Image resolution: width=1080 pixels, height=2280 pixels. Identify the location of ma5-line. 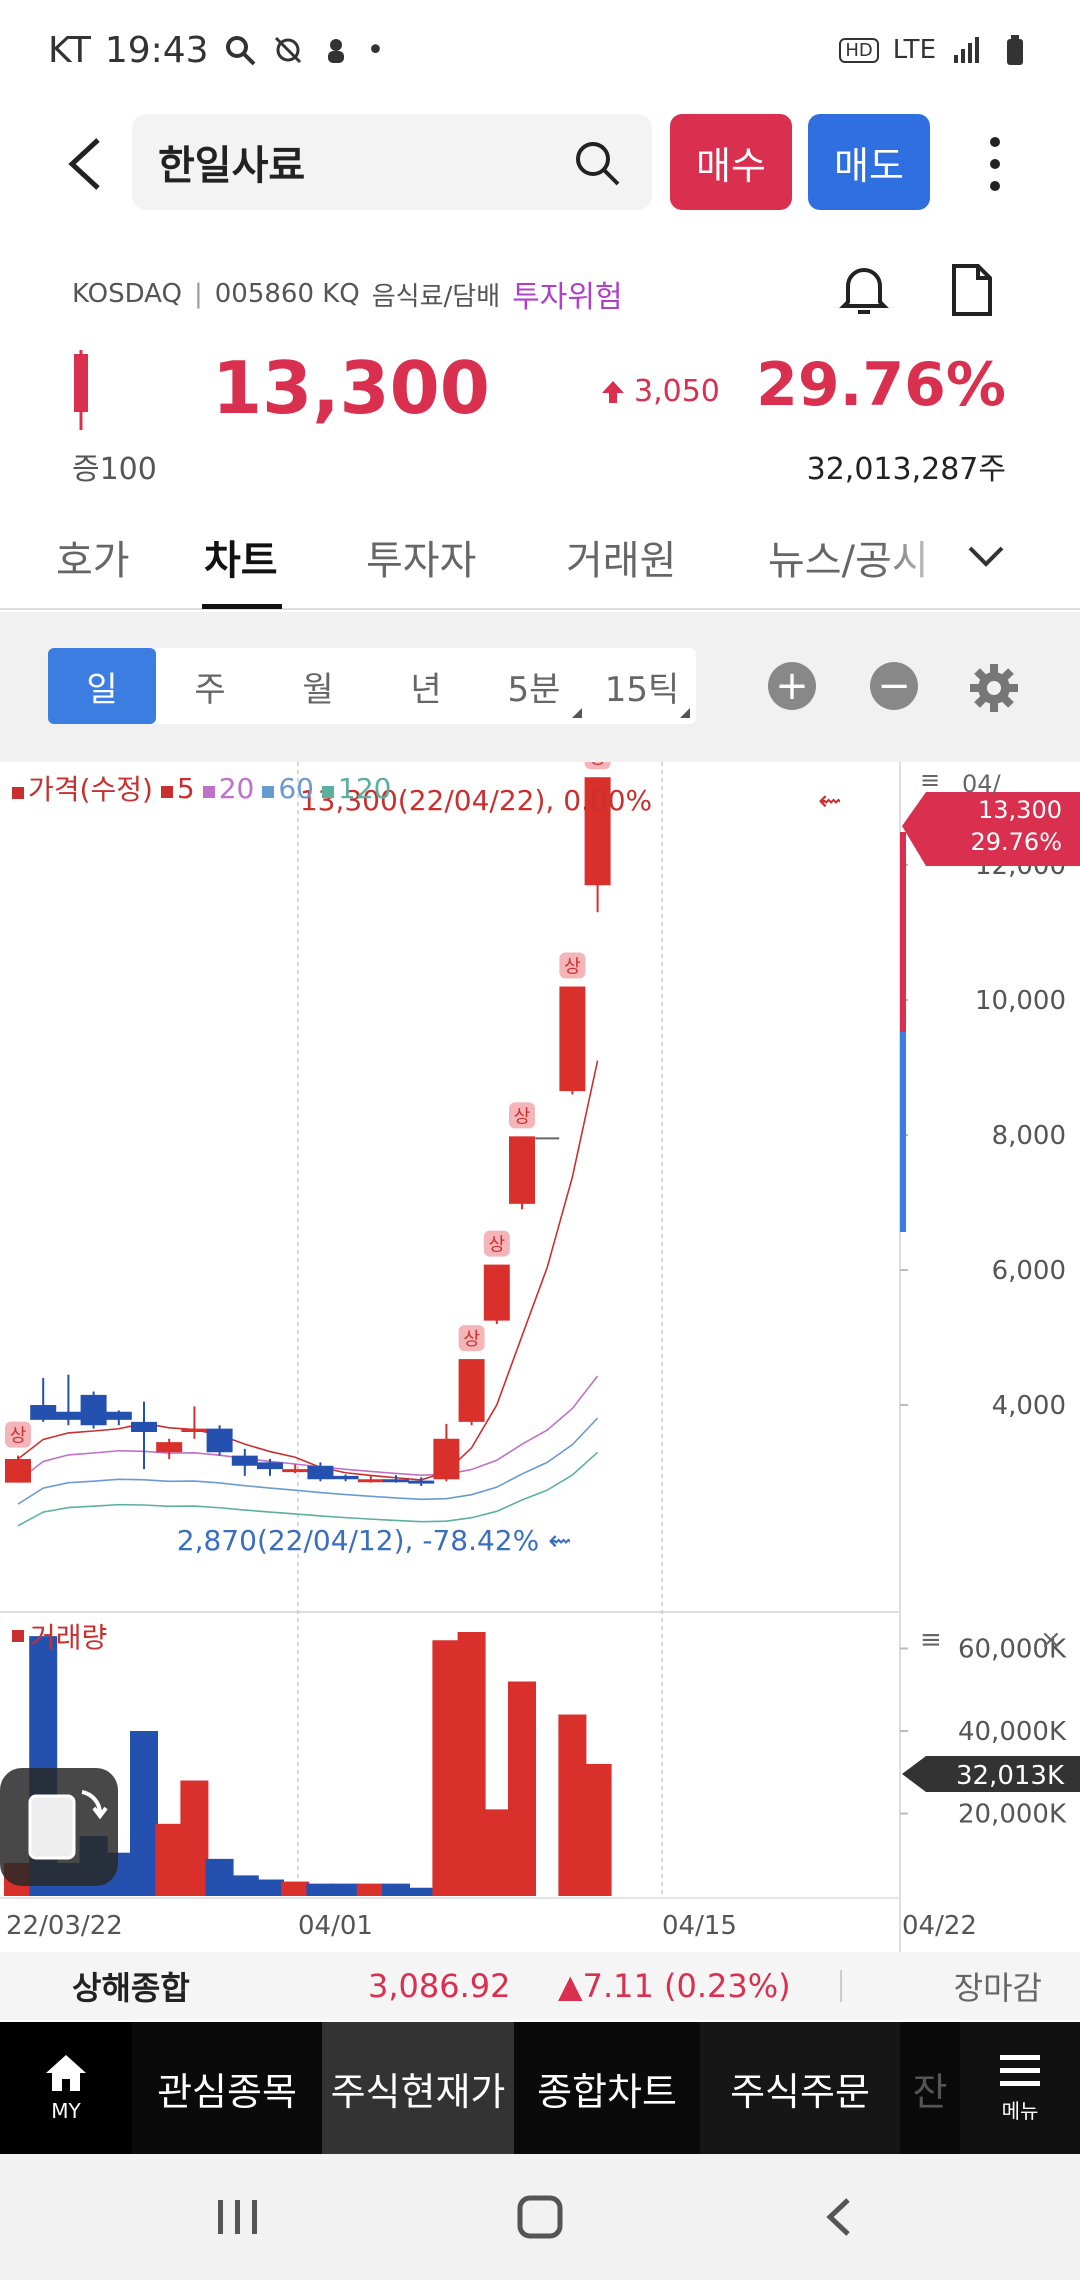
(308, 1270).